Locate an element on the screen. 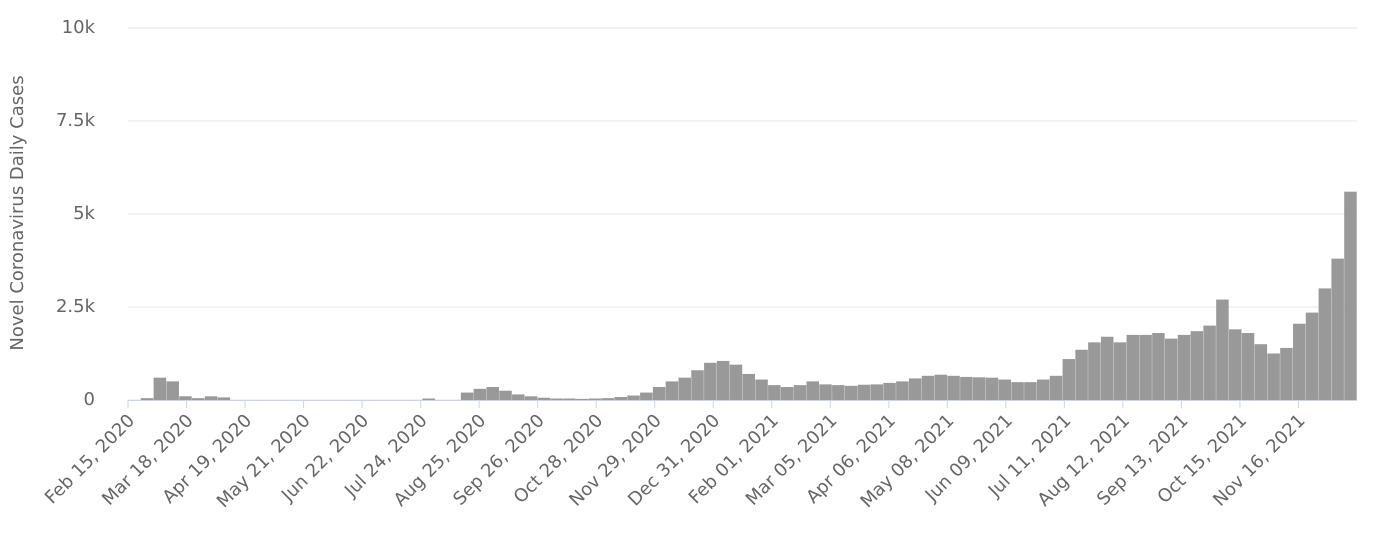 Image resolution: width=1379 pixels, height=555 pixels. y-tick-label: 0 is located at coordinates (89, 399).